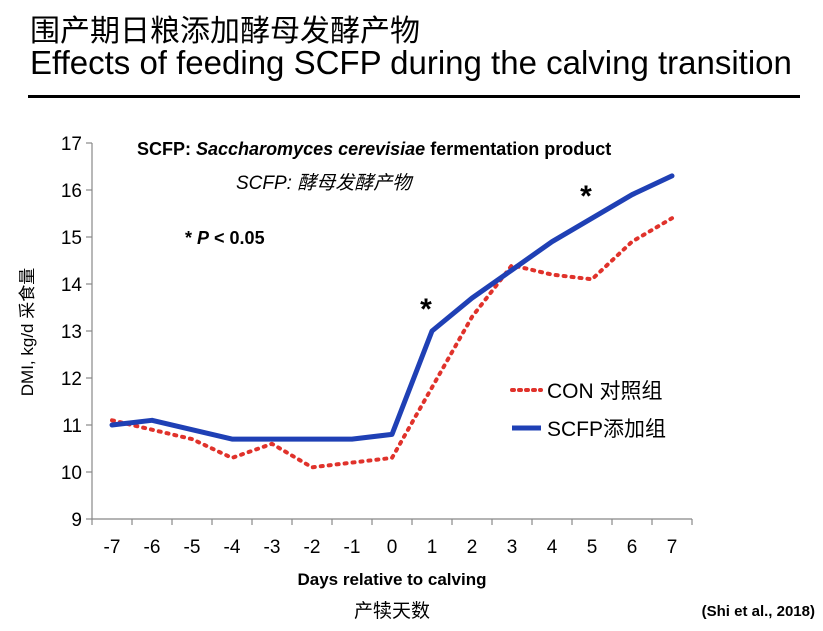 Image resolution: width=823 pixels, height=631 pixels. Describe the element at coordinates (392, 579) in the screenshot. I see `x-axis-title: Days relative to calving` at that location.